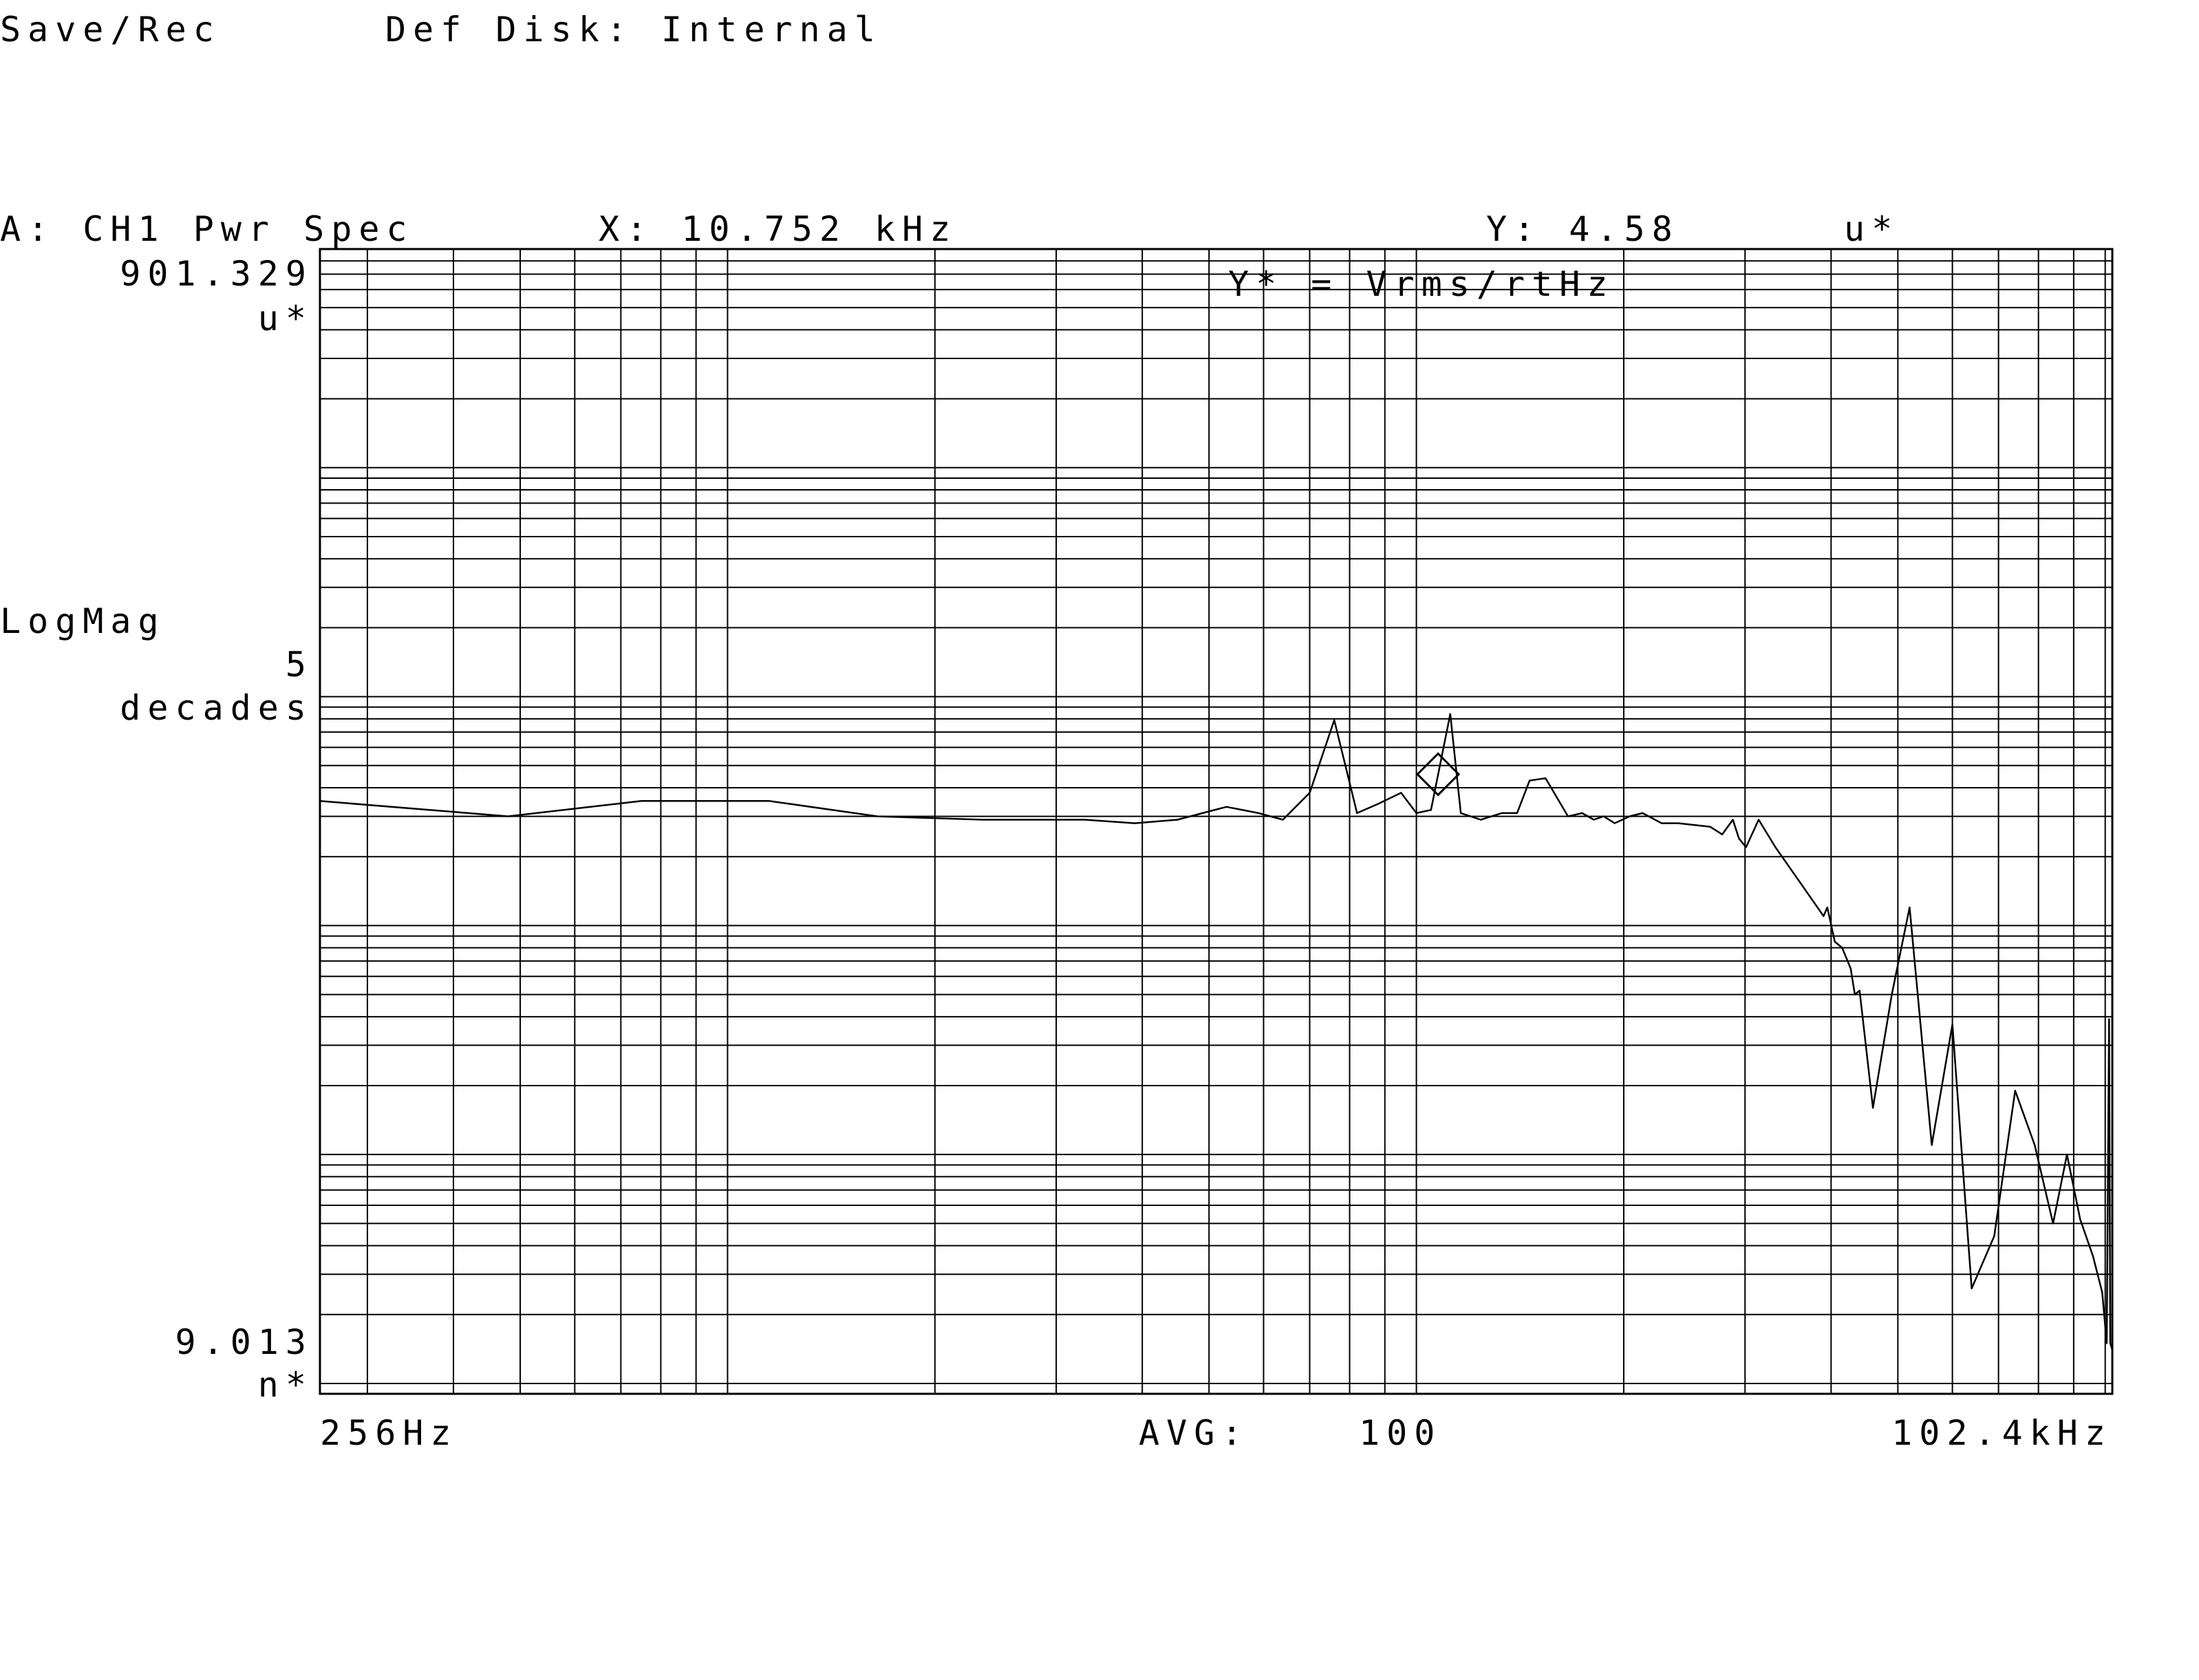 This screenshot has width=2199, height=1680. I want to click on y-scale-unit: decades, so click(216, 708).